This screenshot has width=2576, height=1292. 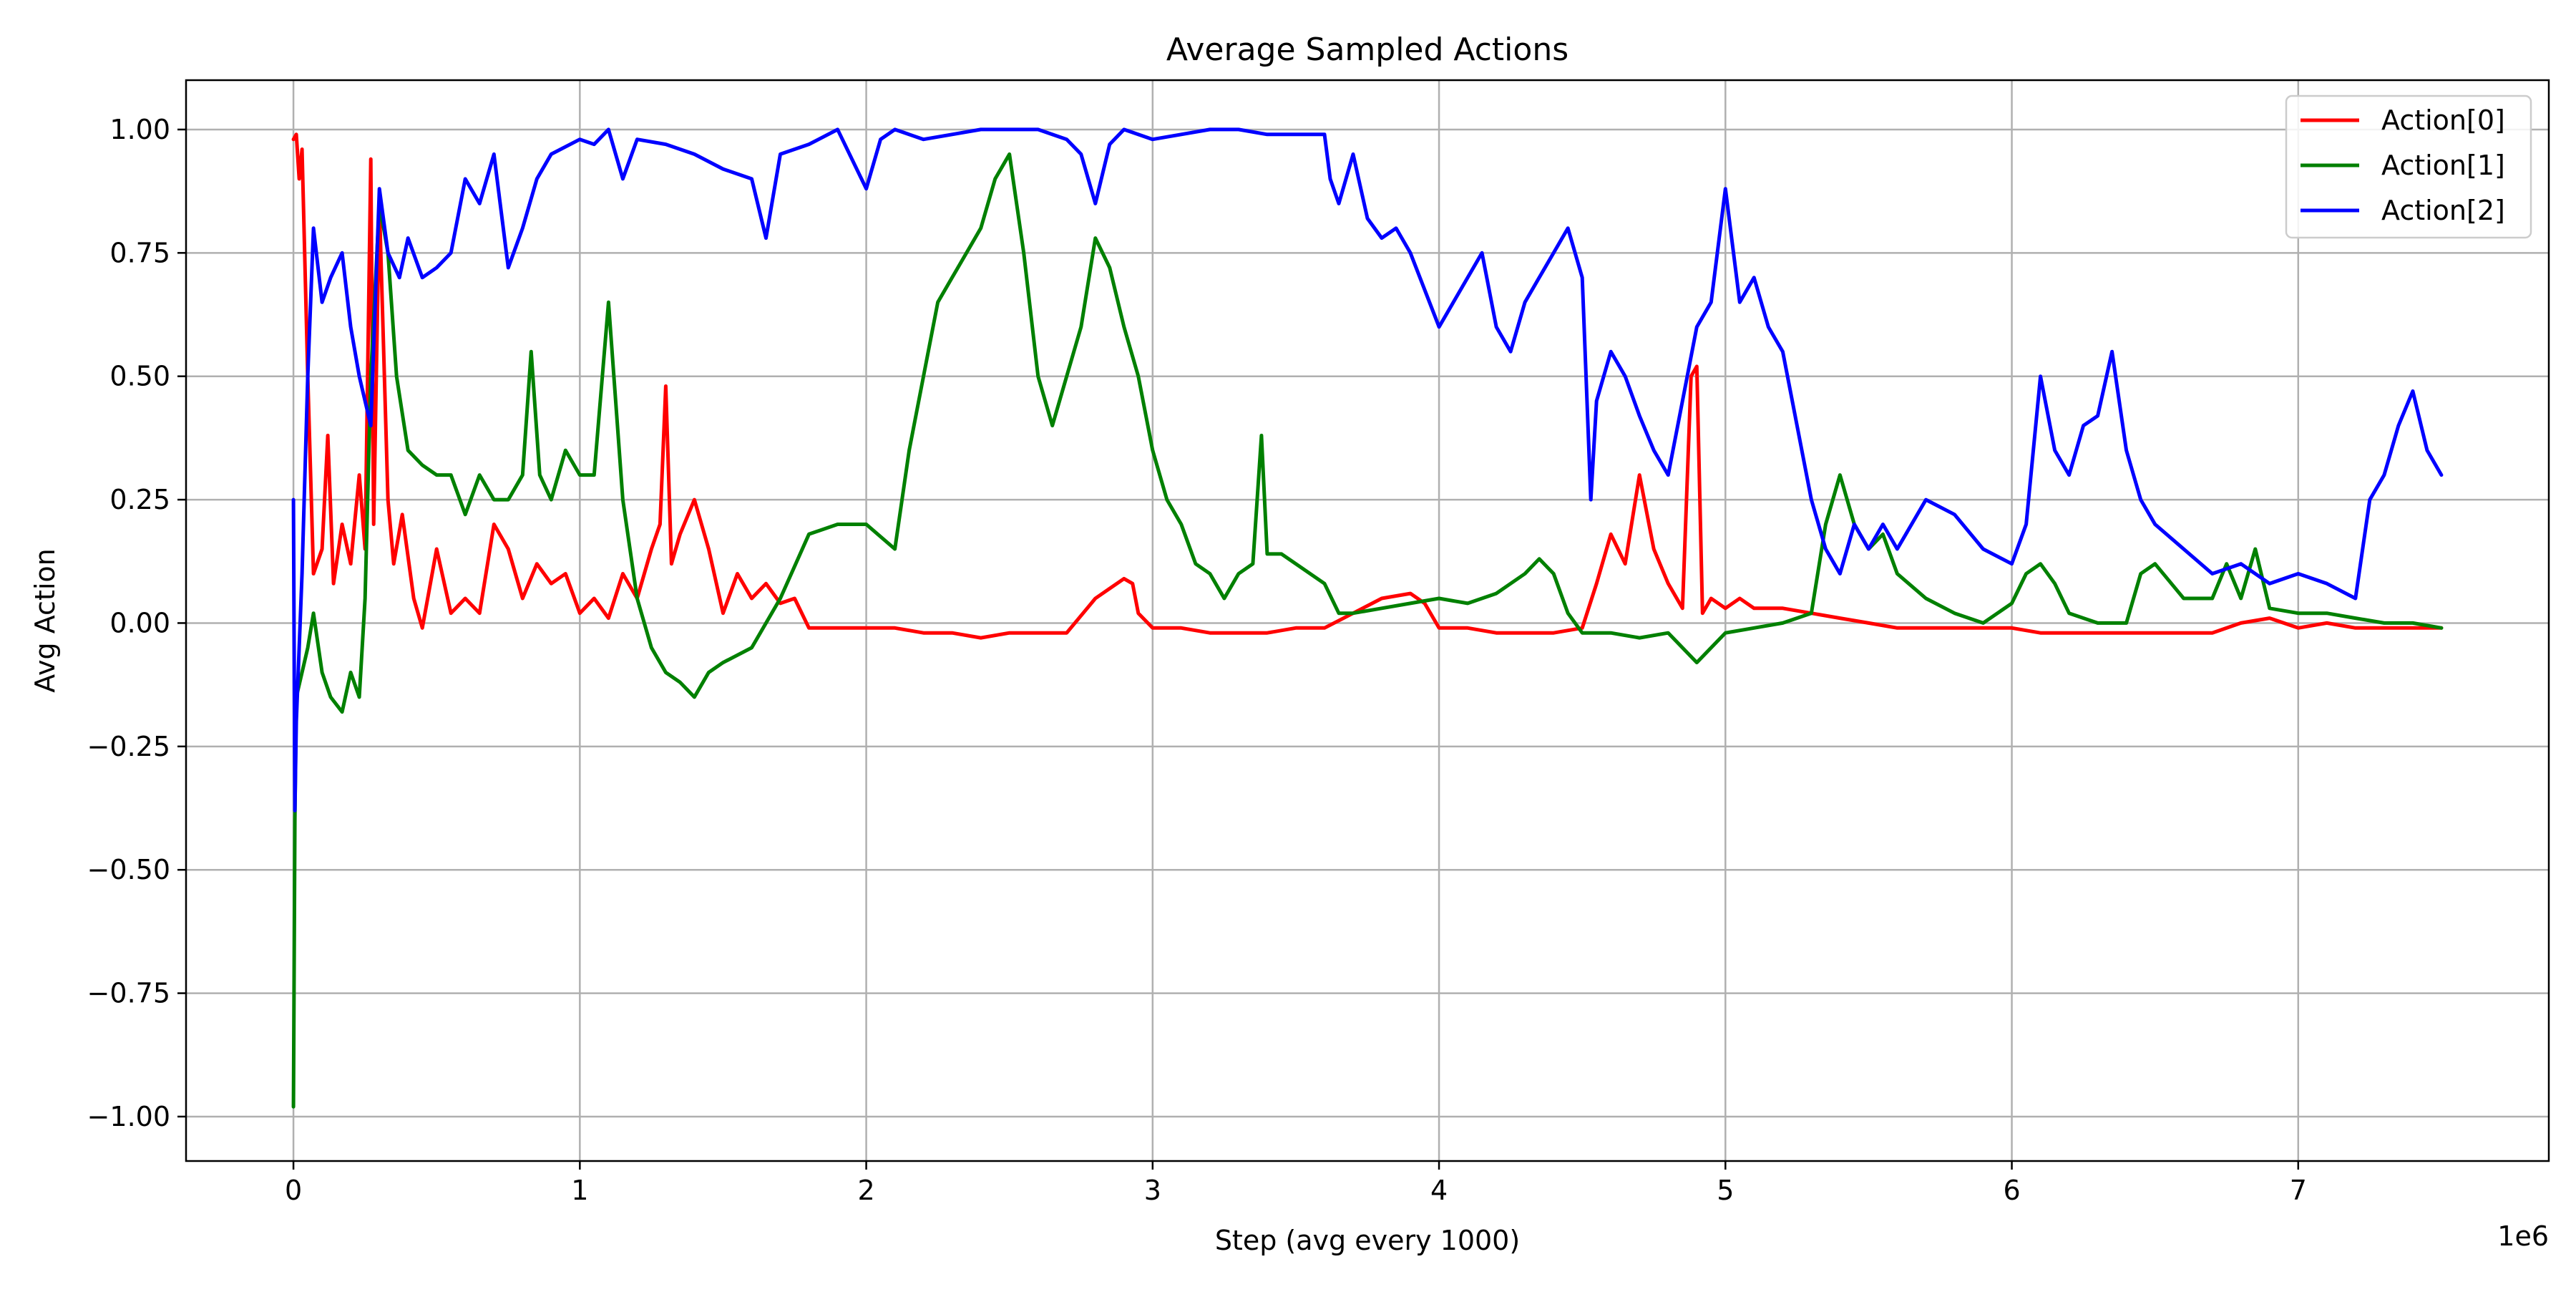 I want to click on x-tick-label: 4, so click(x=1439, y=1190).